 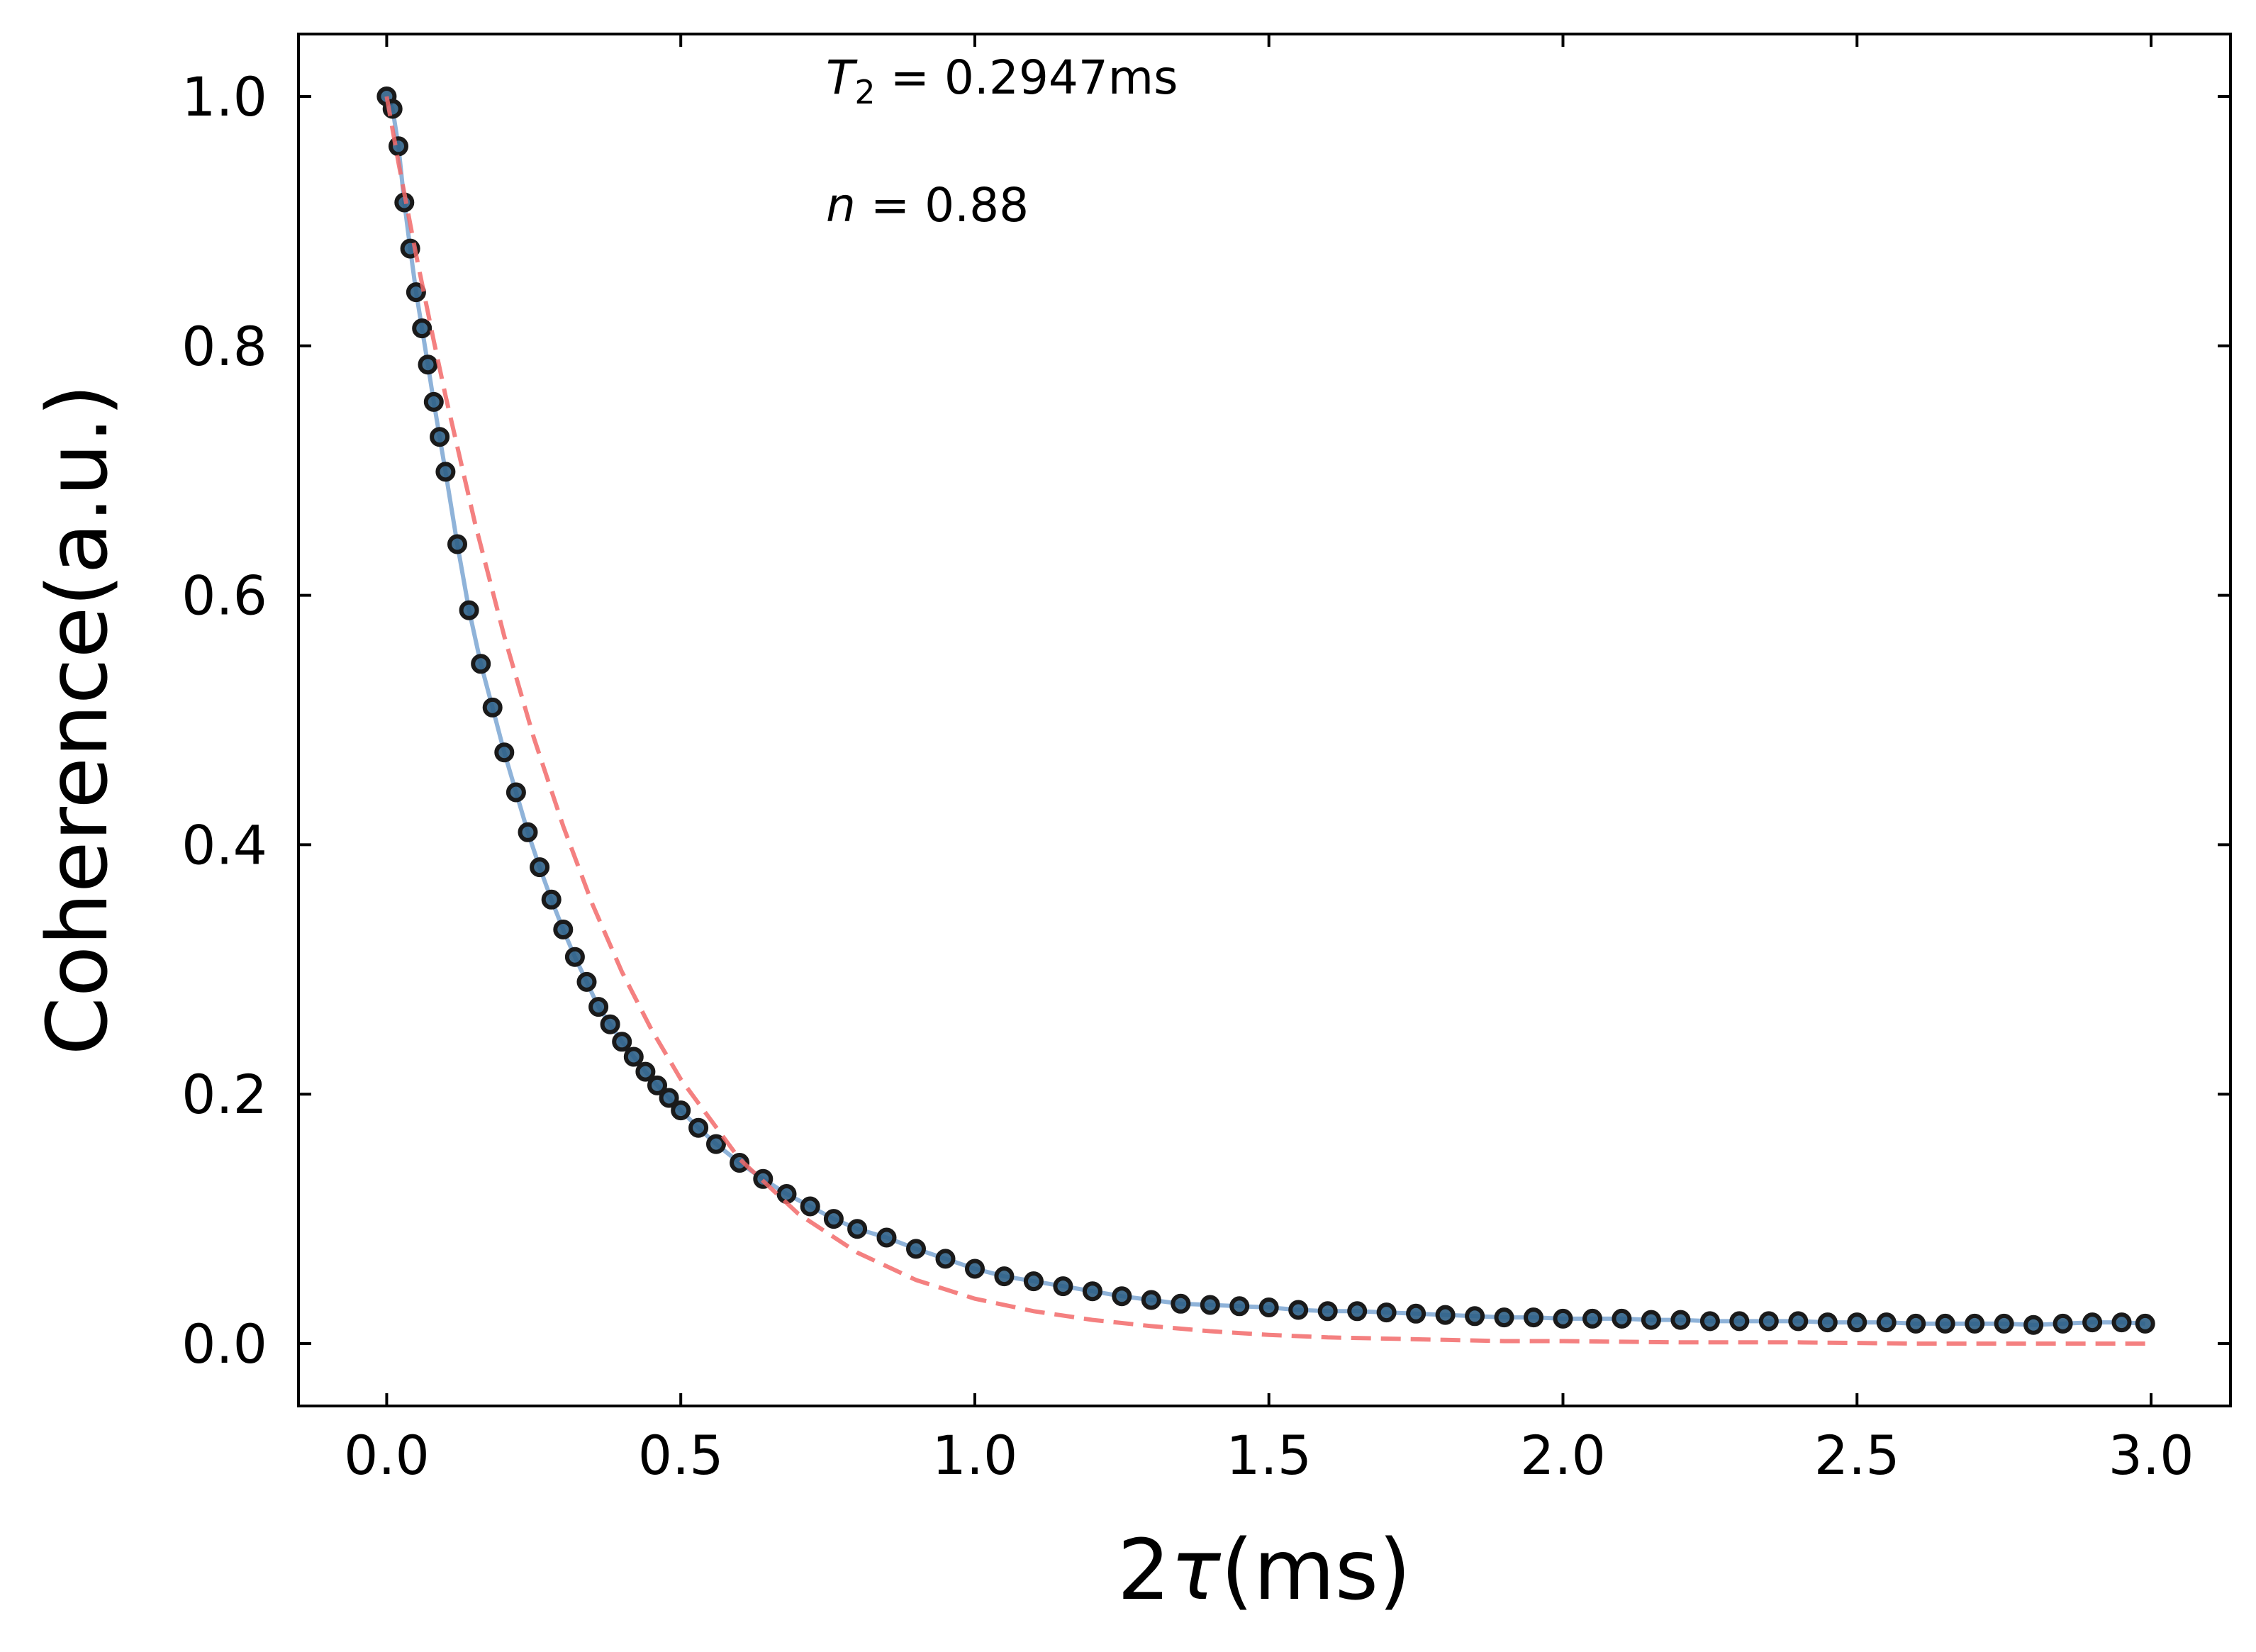 What do you see at coordinates (224, 1094) in the screenshot?
I see `y-tick-label: 0.2` at bounding box center [224, 1094].